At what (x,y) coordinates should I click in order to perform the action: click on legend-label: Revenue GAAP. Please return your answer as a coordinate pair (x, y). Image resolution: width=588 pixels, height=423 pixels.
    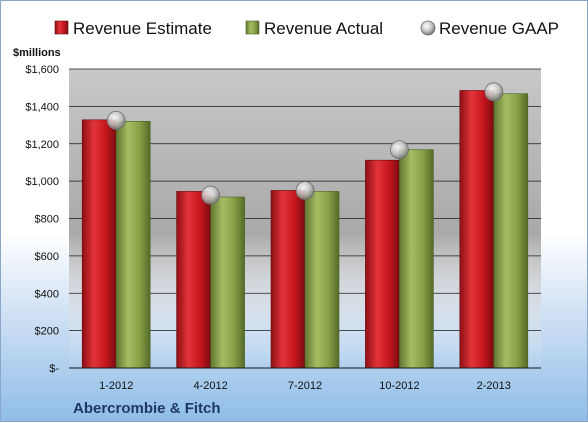
    Looking at the image, I should click on (499, 28).